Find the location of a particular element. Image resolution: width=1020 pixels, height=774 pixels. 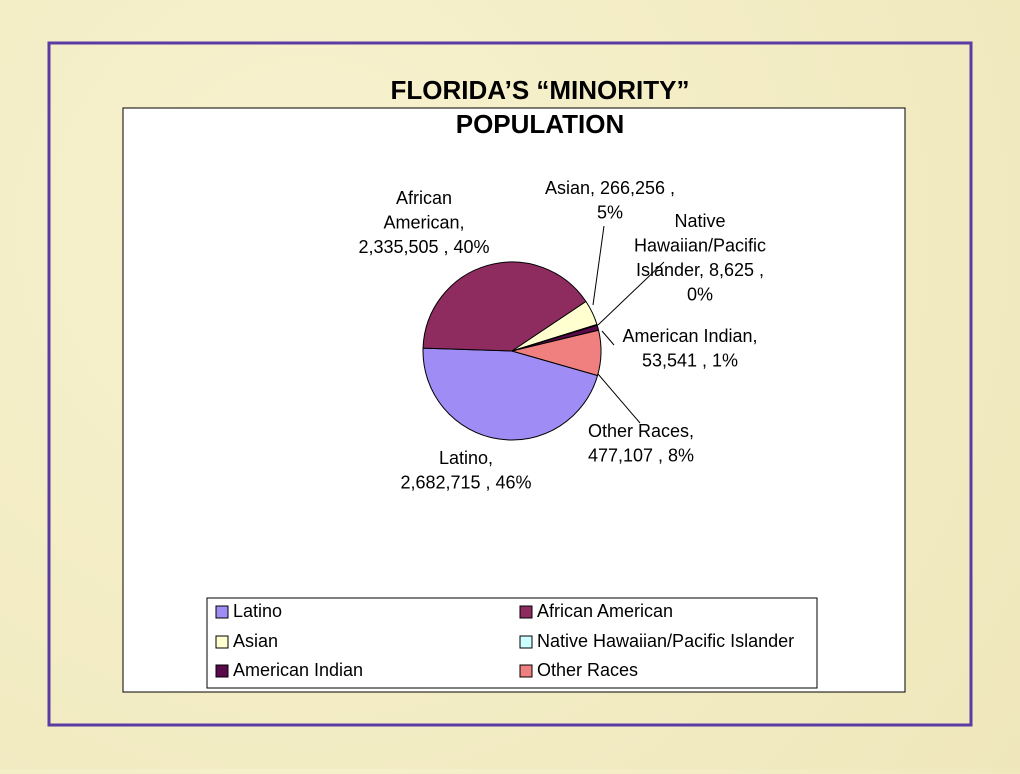

legend-box is located at coordinates (512, 643).